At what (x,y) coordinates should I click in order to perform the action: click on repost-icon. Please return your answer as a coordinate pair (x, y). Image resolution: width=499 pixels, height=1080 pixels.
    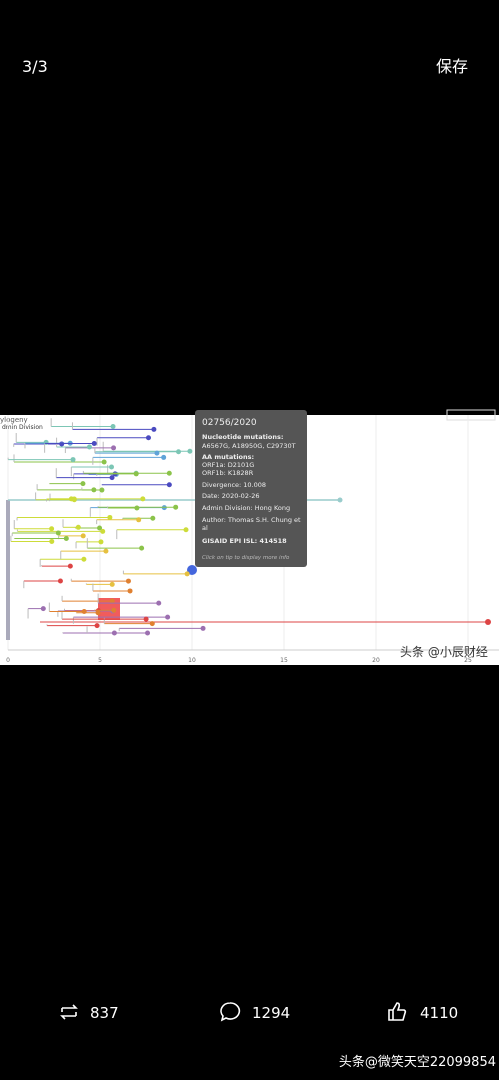
    Looking at the image, I should click on (69, 1012).